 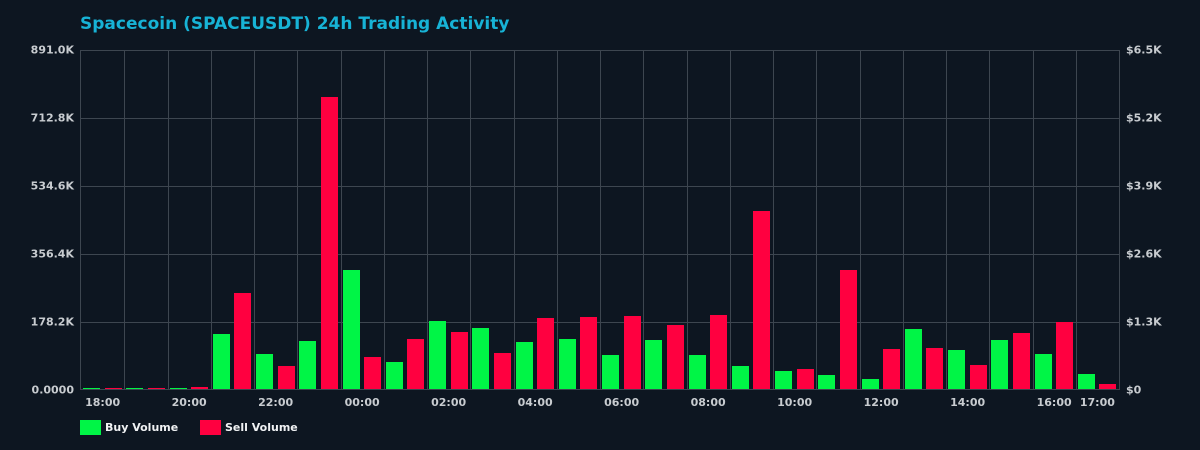 I want to click on y-tick-label-left: 178.2K, so click(x=52, y=322).